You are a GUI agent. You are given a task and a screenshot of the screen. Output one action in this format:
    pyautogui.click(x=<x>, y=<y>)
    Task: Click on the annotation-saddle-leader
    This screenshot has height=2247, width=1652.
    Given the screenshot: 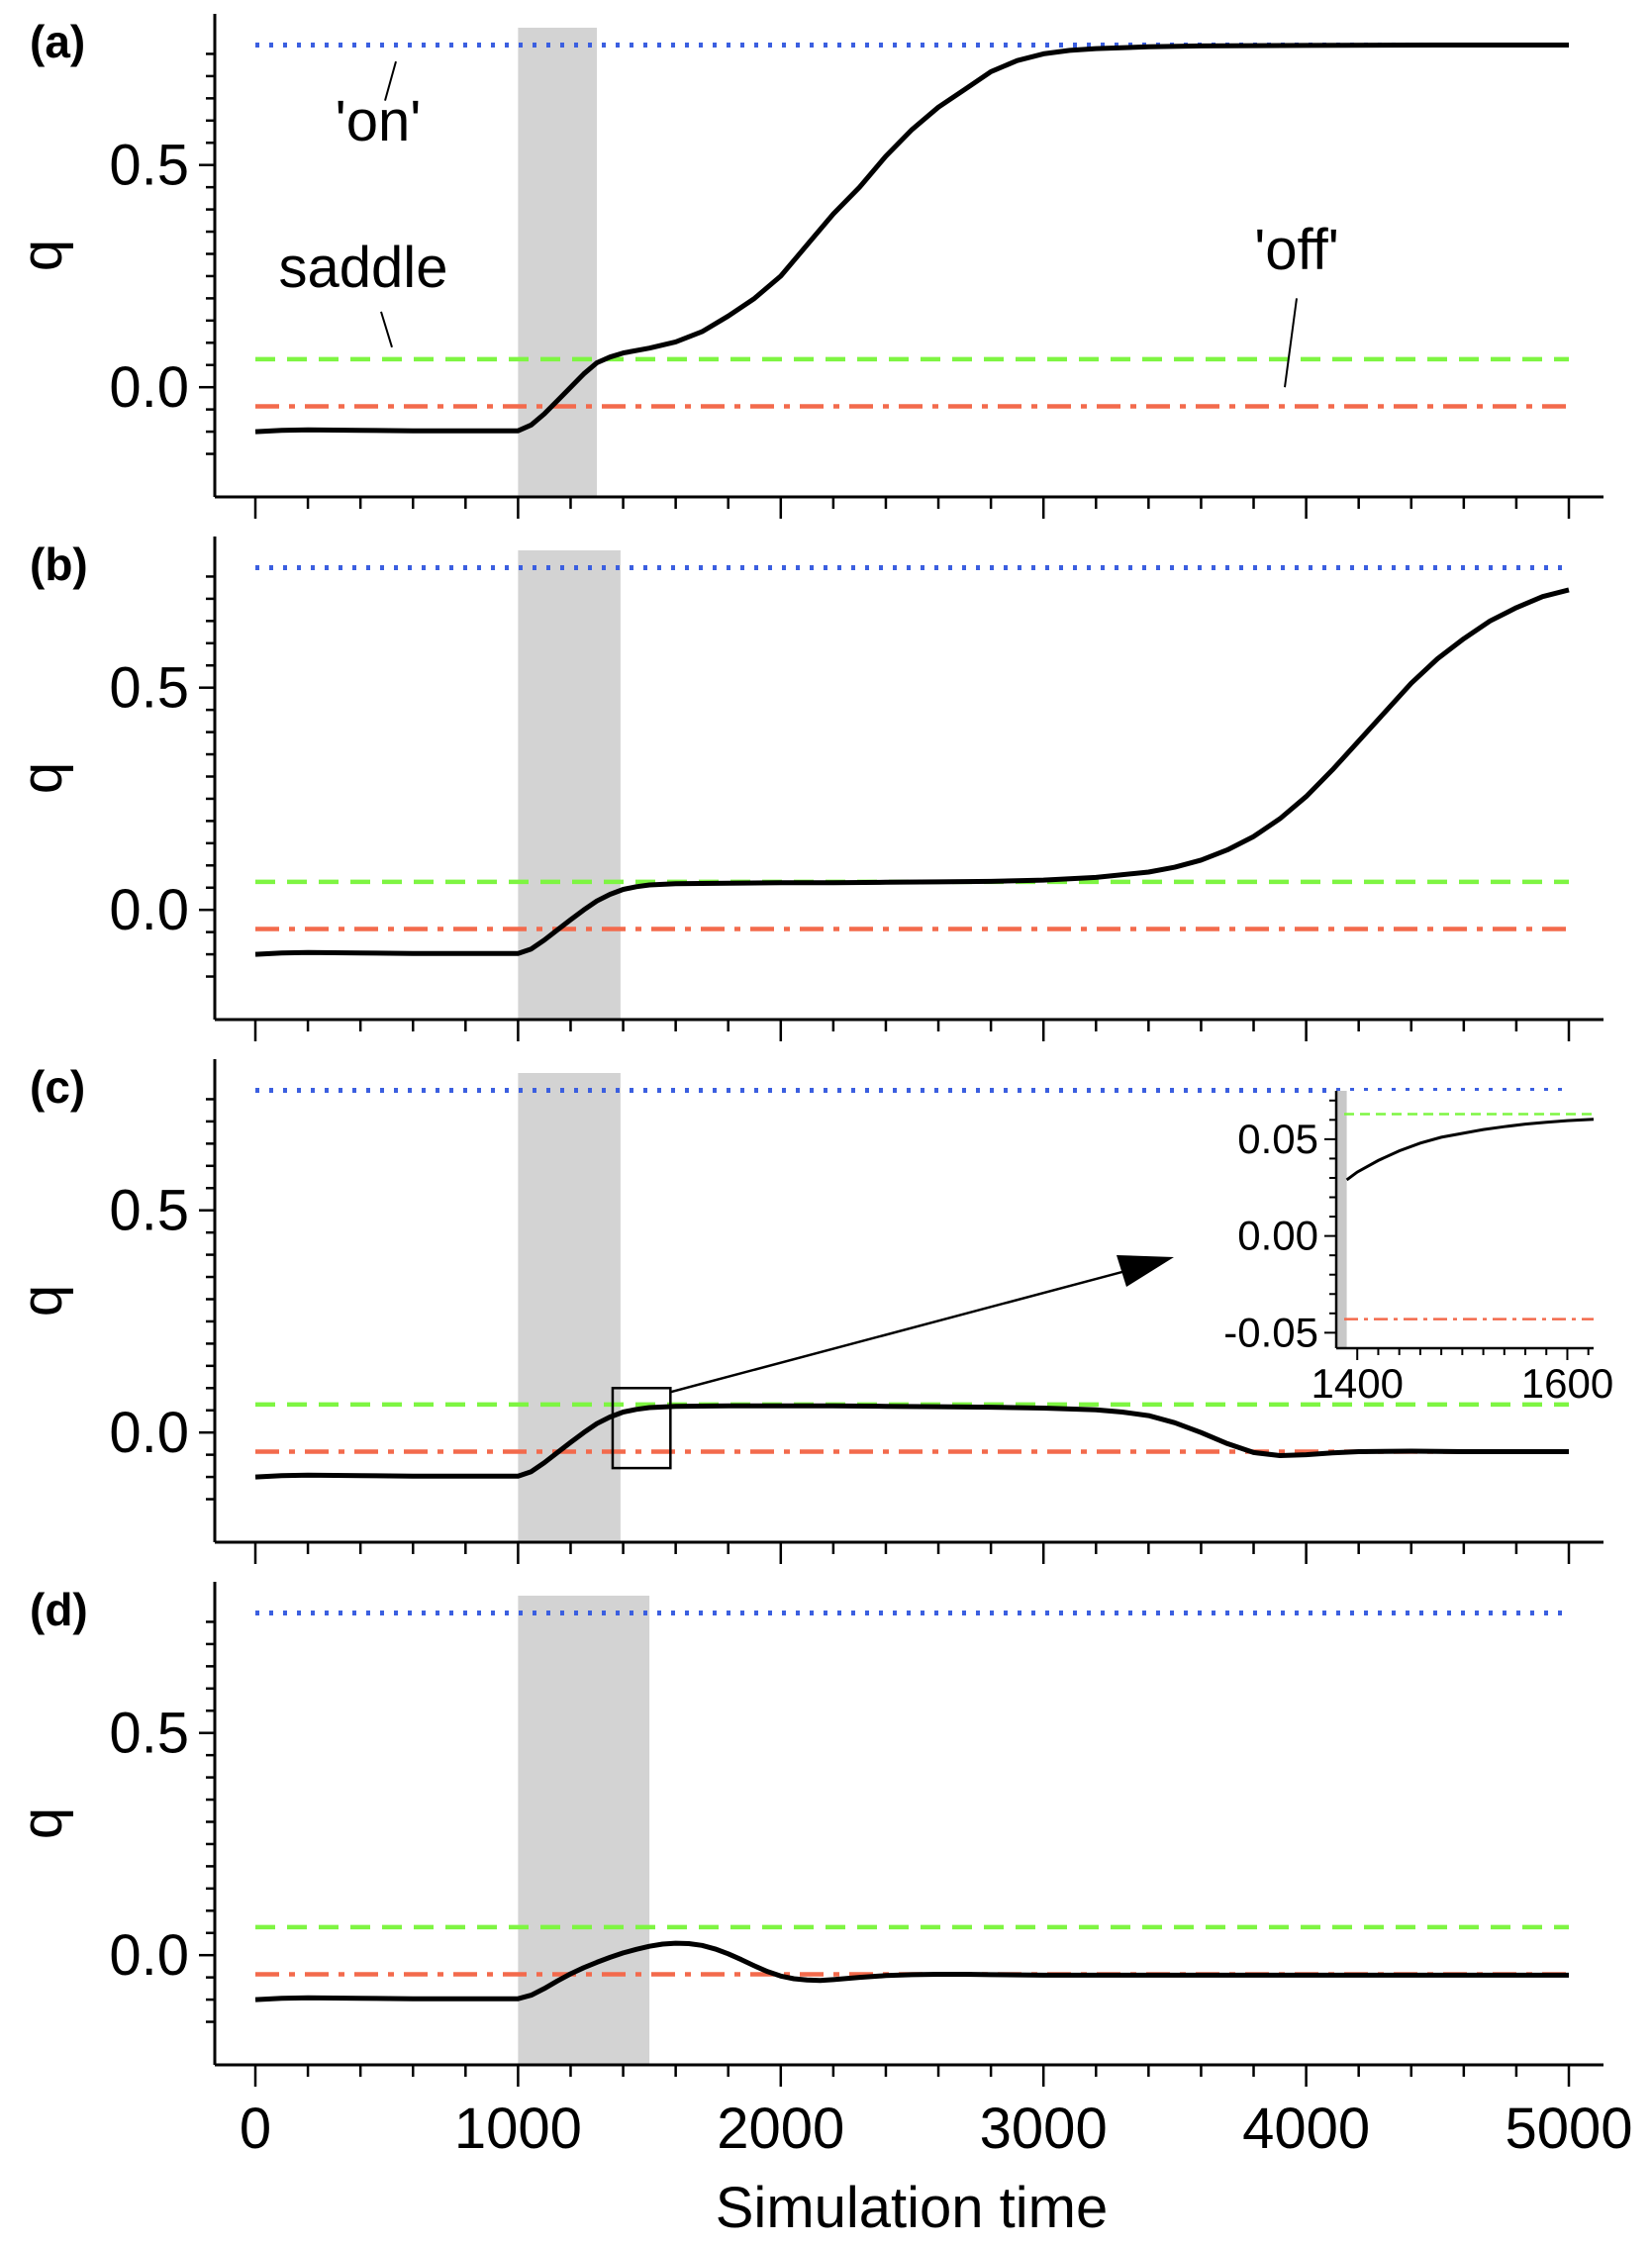 What is the action you would take?
    pyautogui.click(x=386, y=330)
    